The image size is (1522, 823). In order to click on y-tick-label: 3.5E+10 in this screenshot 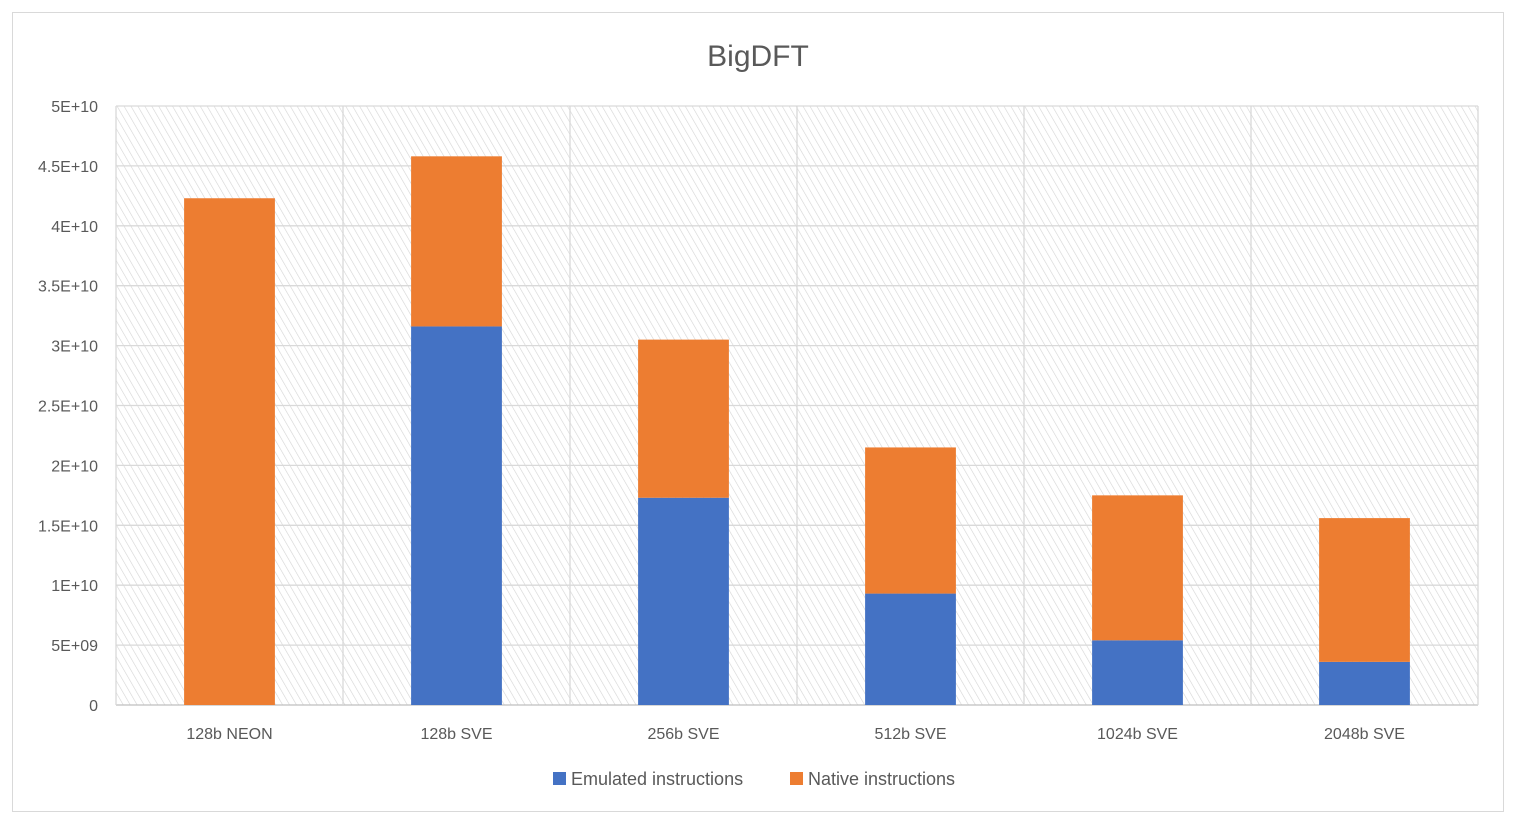, I will do `click(68, 287)`.